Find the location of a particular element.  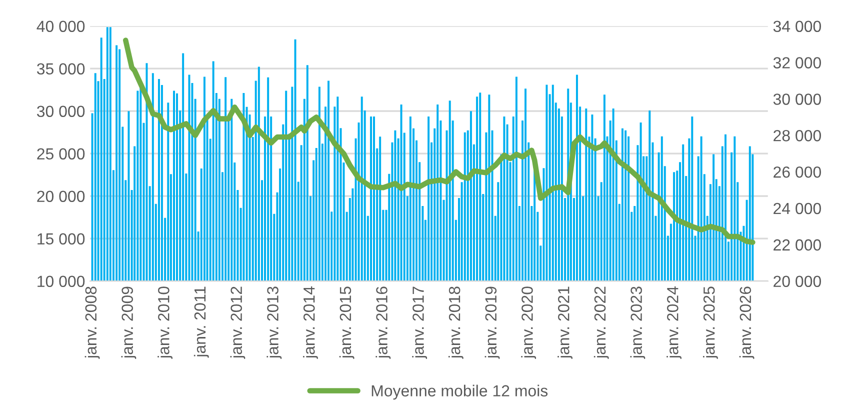

x-tick-label: janv. 2020 is located at coordinates (528, 322).